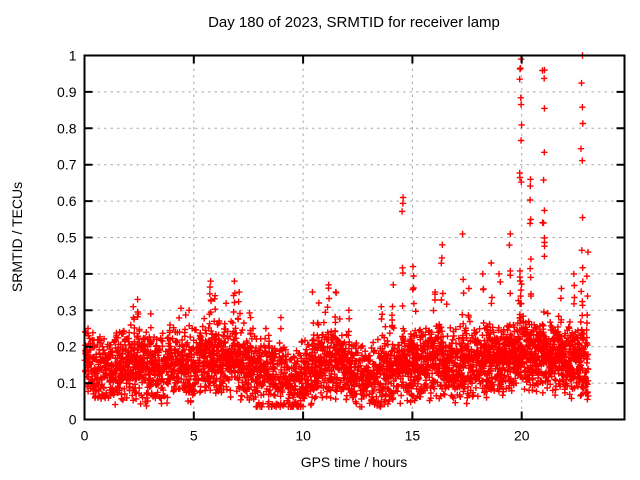 This screenshot has width=640, height=480. I want to click on x-tick-label: 15, so click(413, 436).